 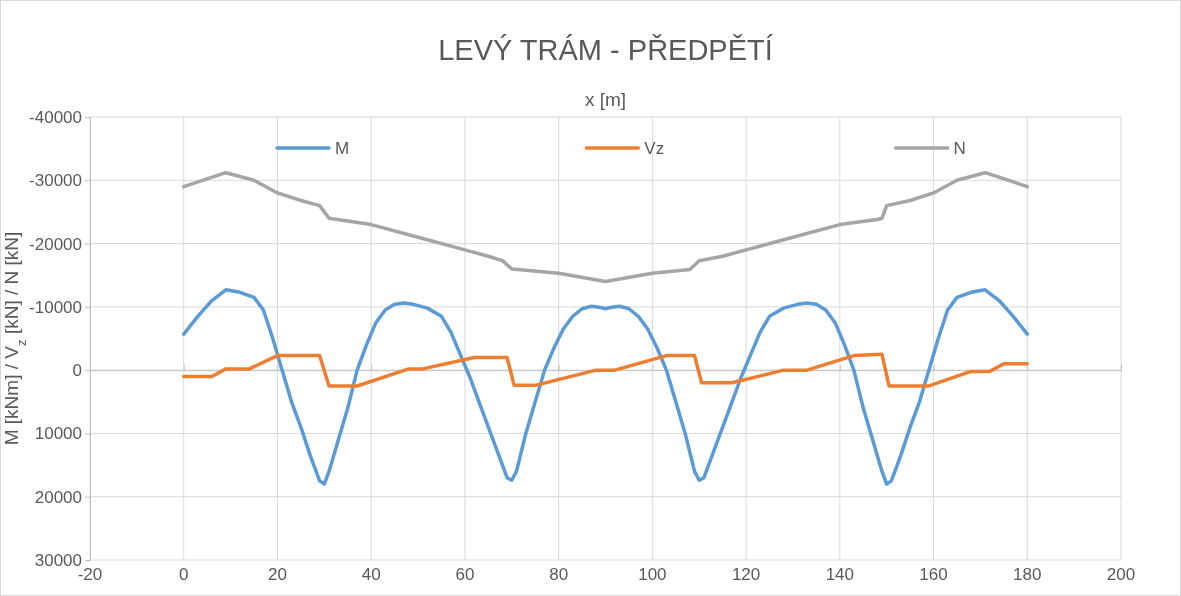 I want to click on legend-label: N, so click(x=959, y=148).